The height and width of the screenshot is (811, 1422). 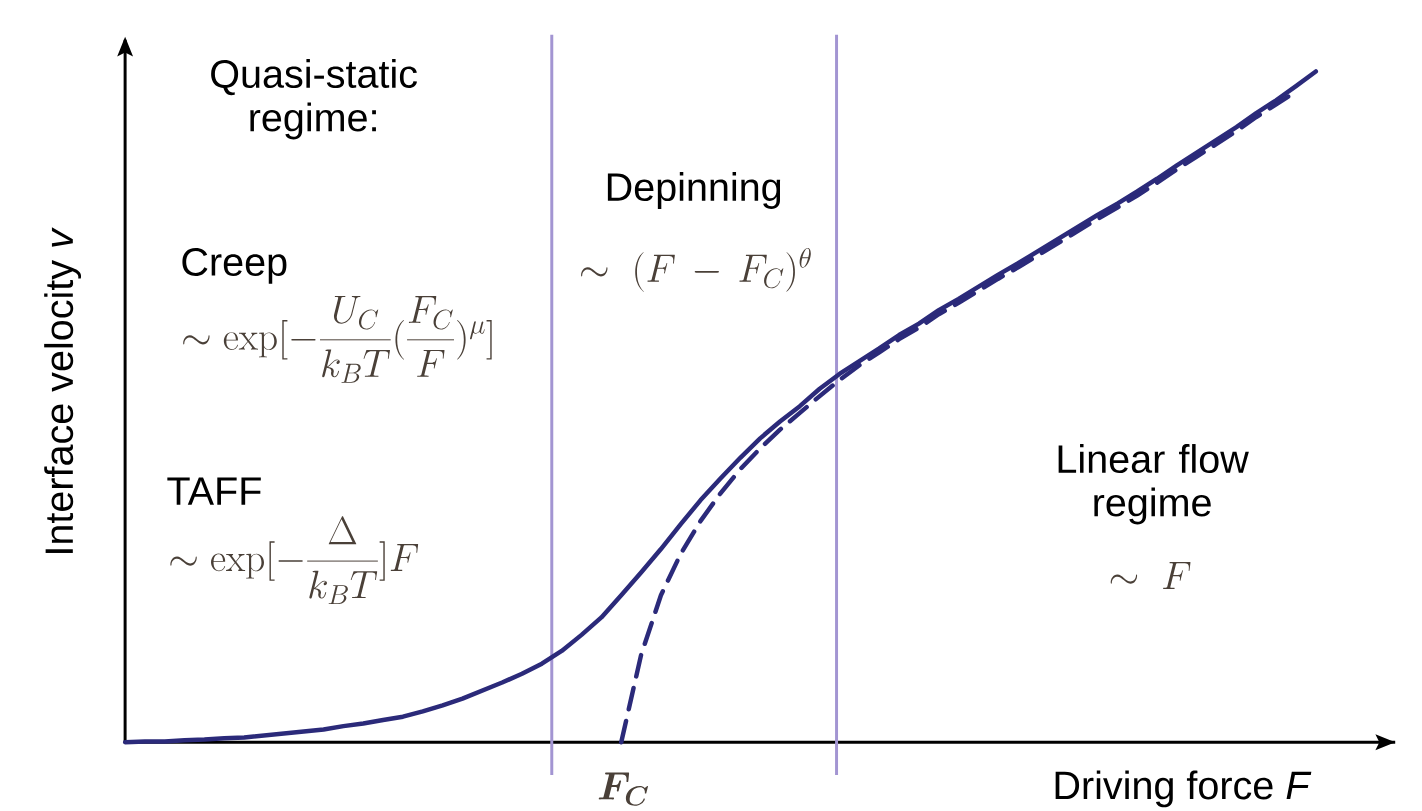 What do you see at coordinates (696, 270) in the screenshot?
I see `annotation: $\sim\ (F\,-\,F_C)^{\theta}$` at bounding box center [696, 270].